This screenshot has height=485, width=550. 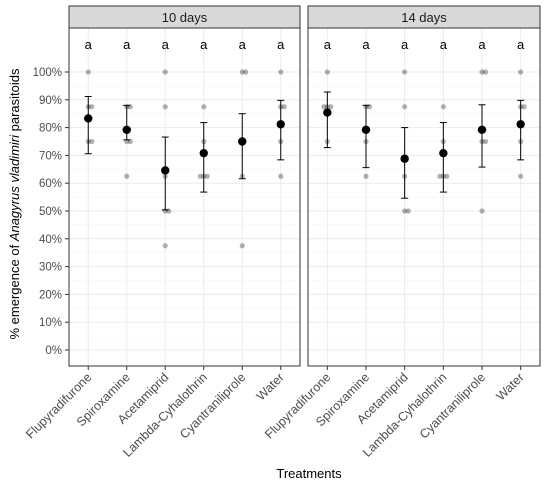 I want to click on y-tick-label: 30%, so click(x=50, y=268).